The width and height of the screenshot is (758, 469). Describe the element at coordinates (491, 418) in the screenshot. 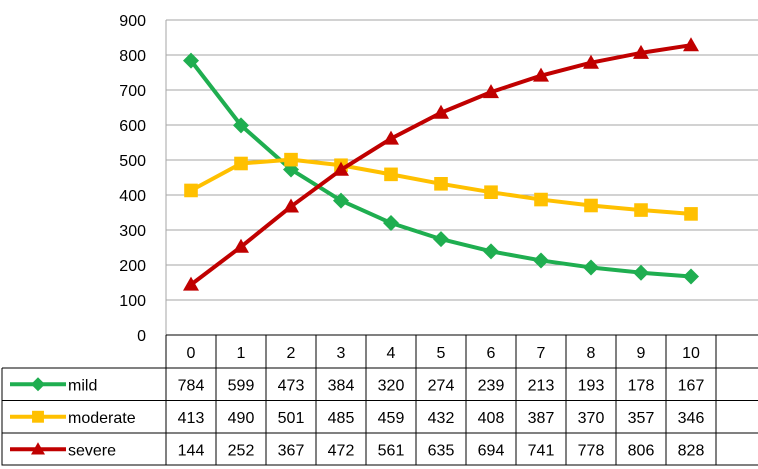

I see `data-label: 408` at that location.